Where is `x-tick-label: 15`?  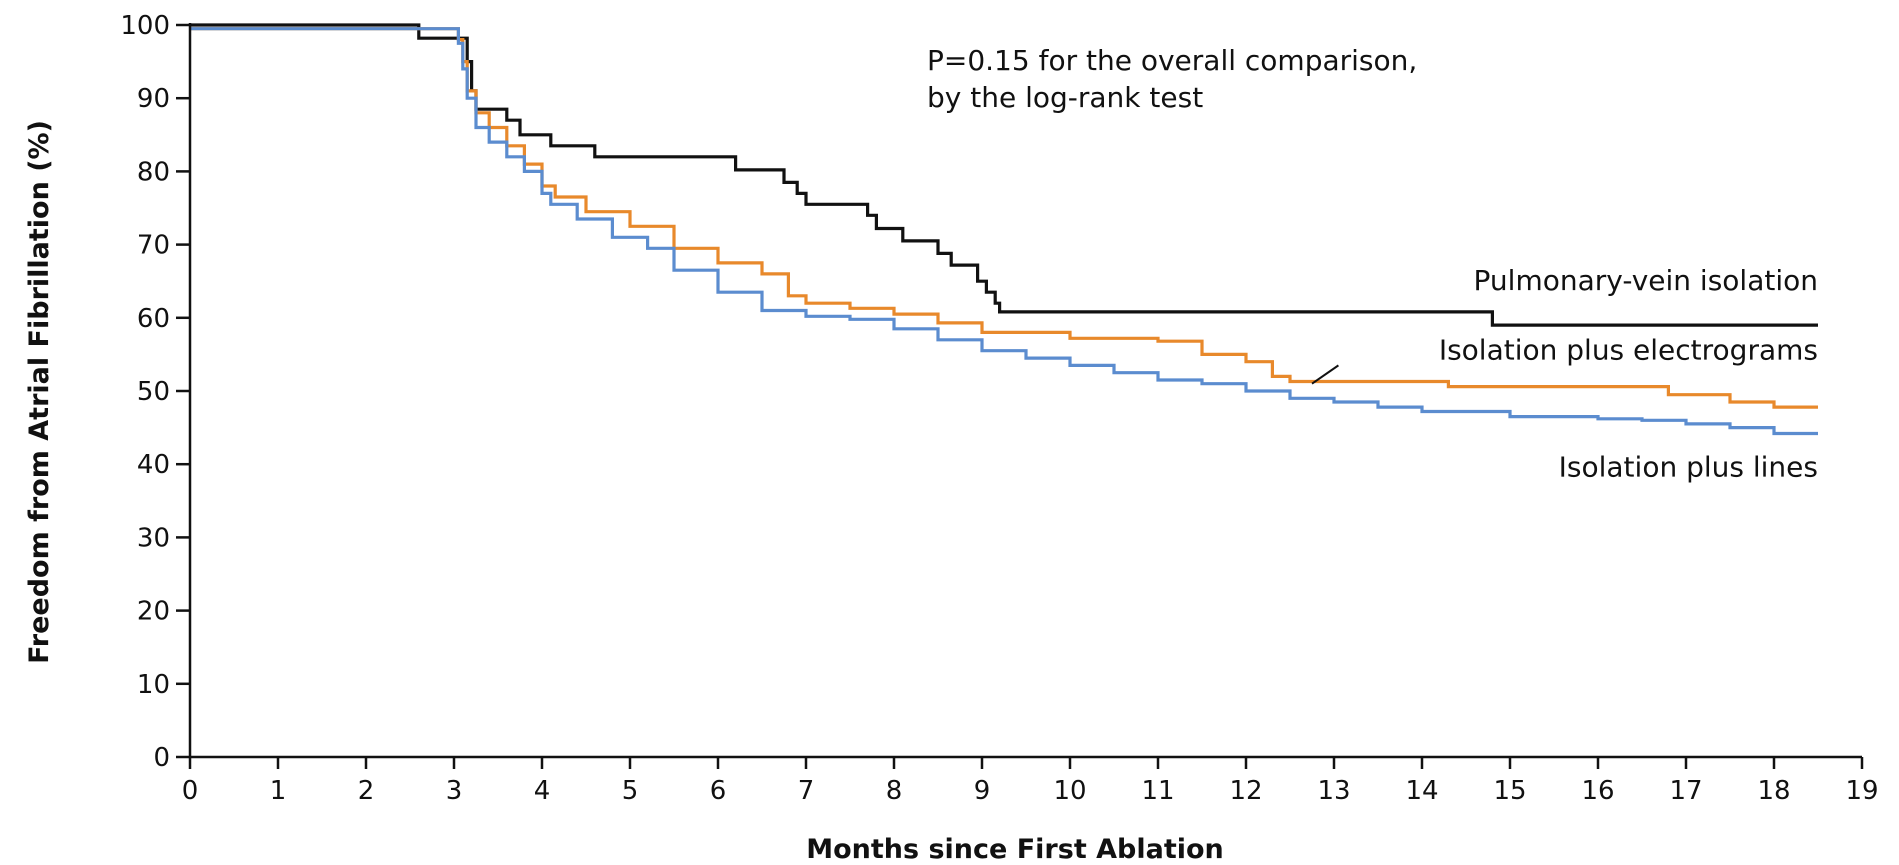
x-tick-label: 15 is located at coordinates (1509, 791).